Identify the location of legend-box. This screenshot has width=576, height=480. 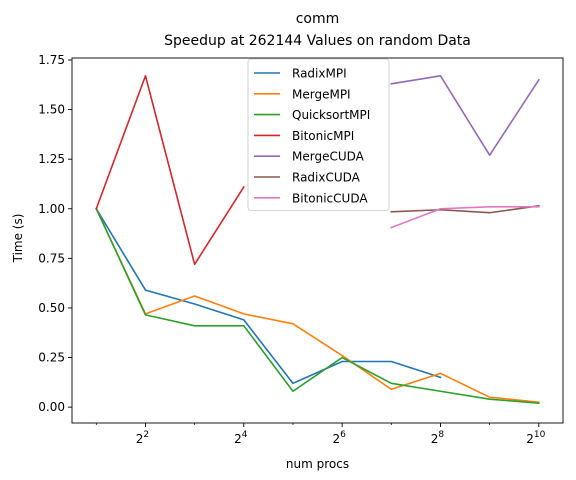
(318, 135).